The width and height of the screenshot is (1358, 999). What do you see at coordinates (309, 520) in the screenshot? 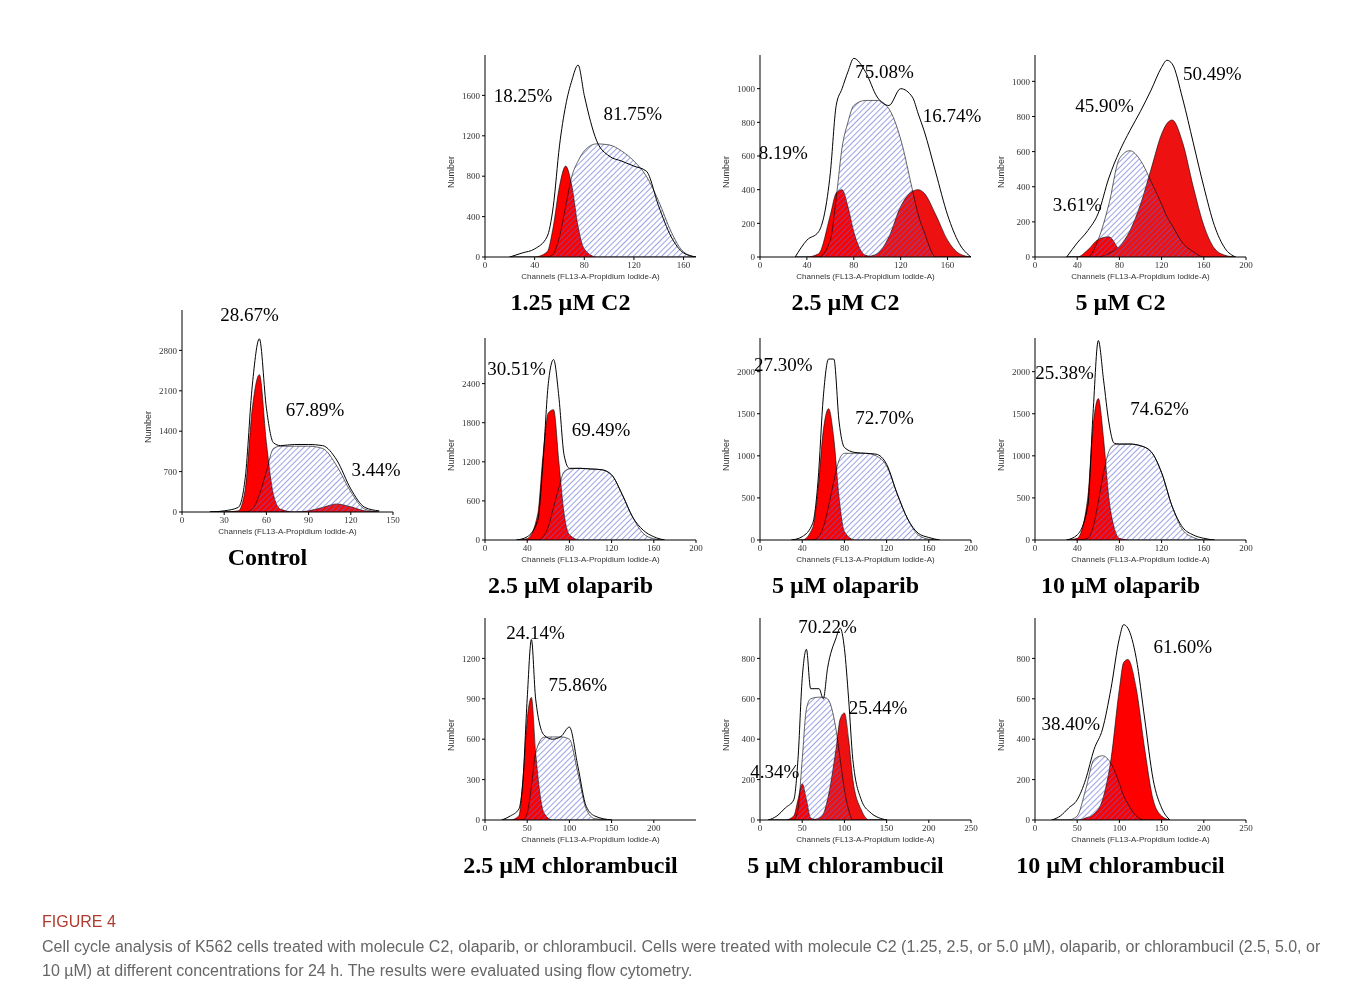
I see `x-tick-label: 90` at bounding box center [309, 520].